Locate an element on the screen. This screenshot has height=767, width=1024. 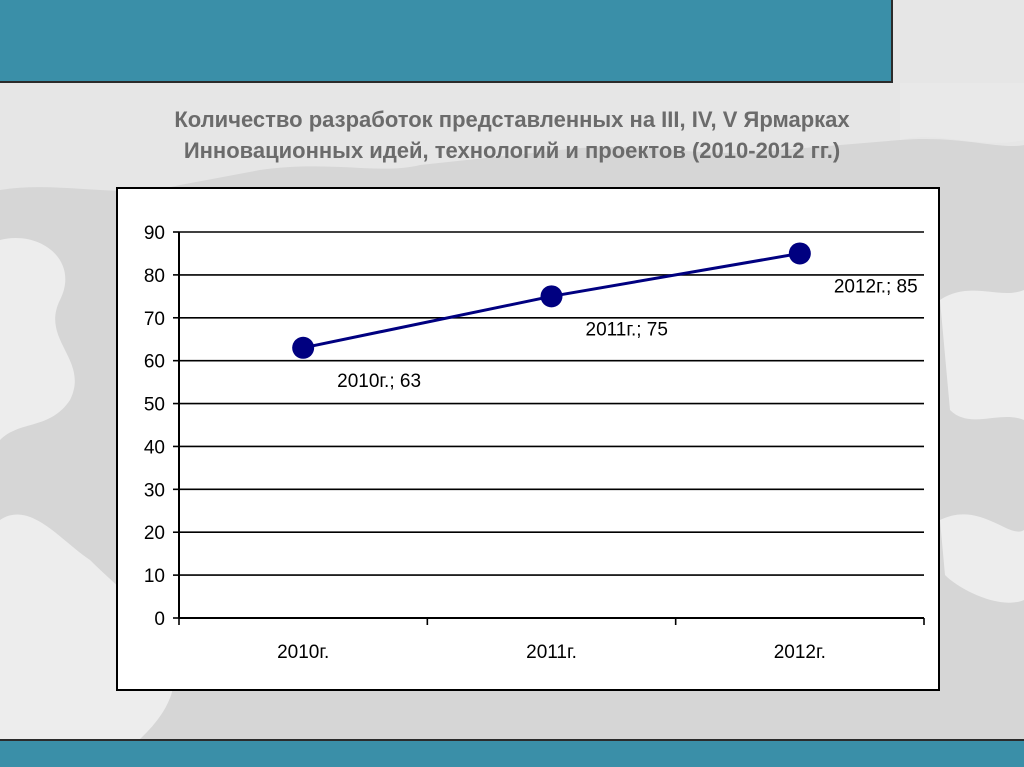
x-tick-label: 2011г. is located at coordinates (551, 652).